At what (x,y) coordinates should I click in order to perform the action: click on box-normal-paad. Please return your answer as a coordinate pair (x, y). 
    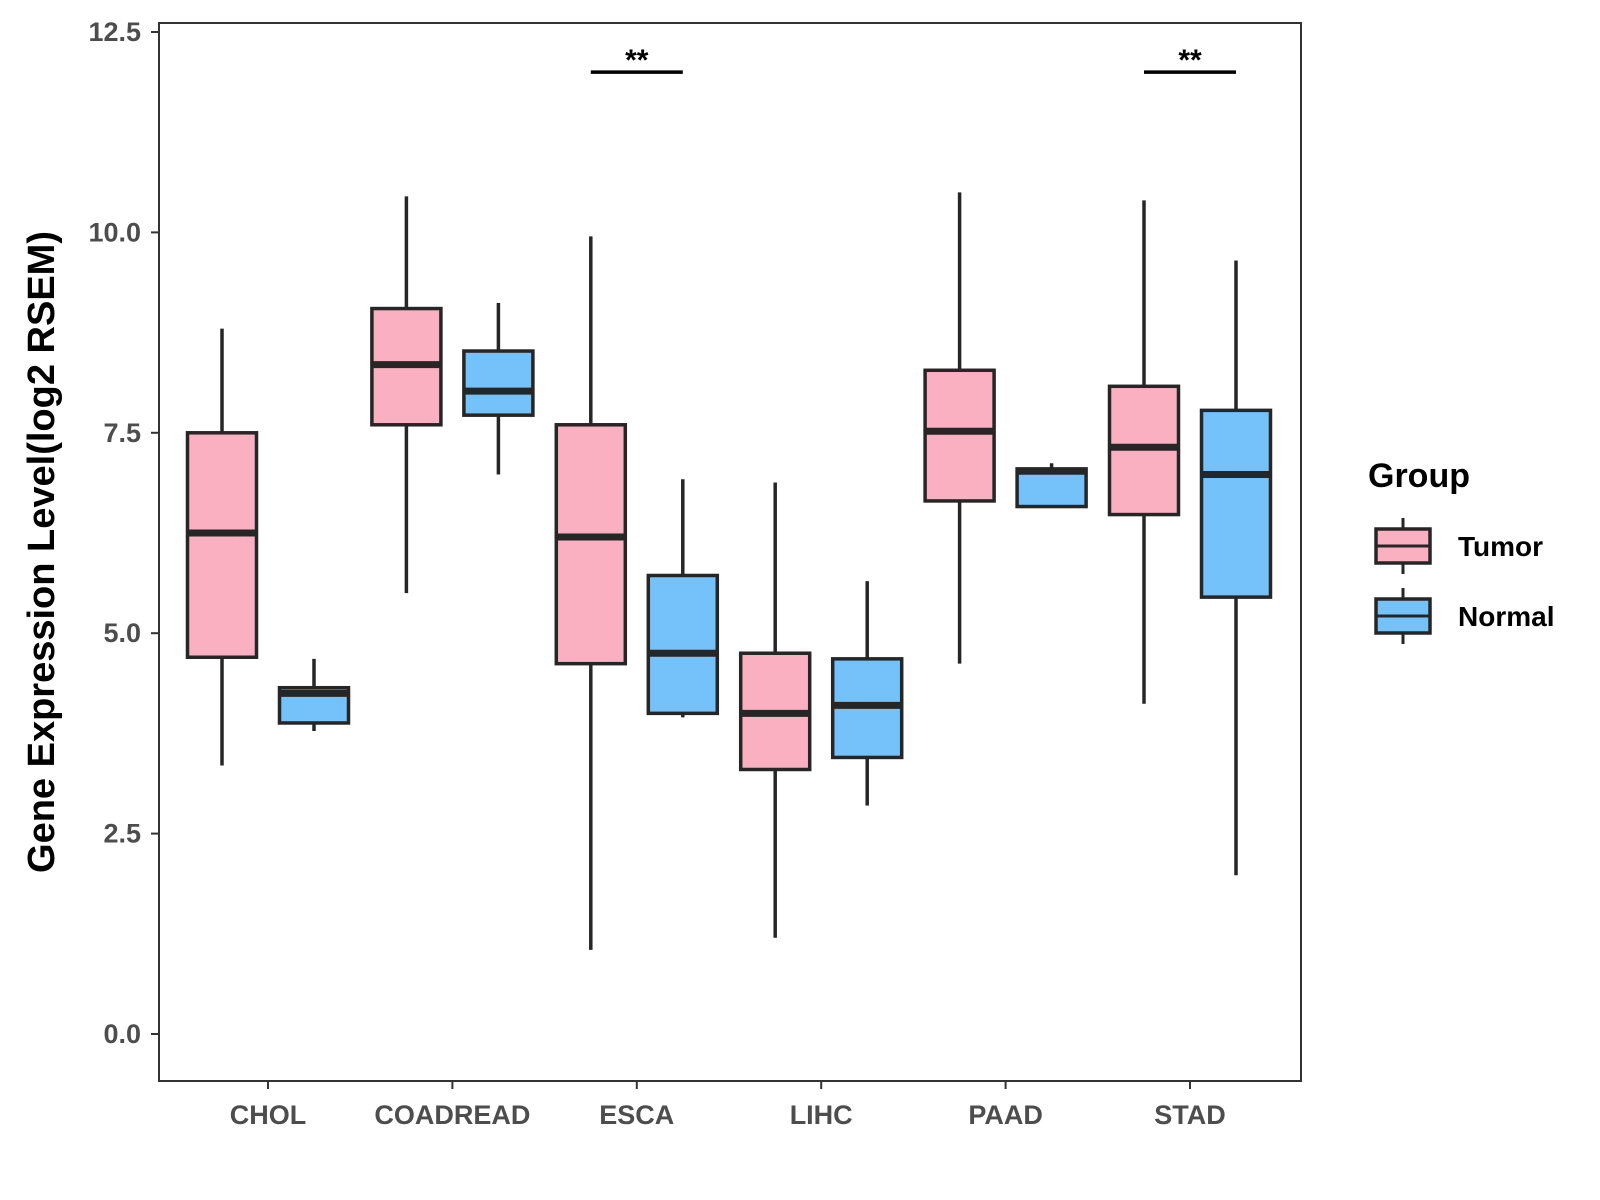
    Looking at the image, I should click on (1051, 486).